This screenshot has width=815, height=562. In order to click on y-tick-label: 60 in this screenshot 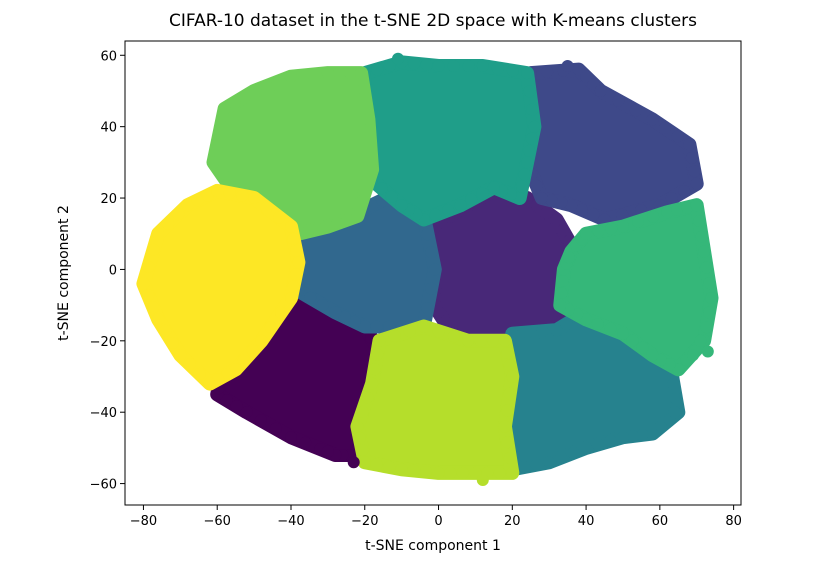, I will do `click(108, 56)`.